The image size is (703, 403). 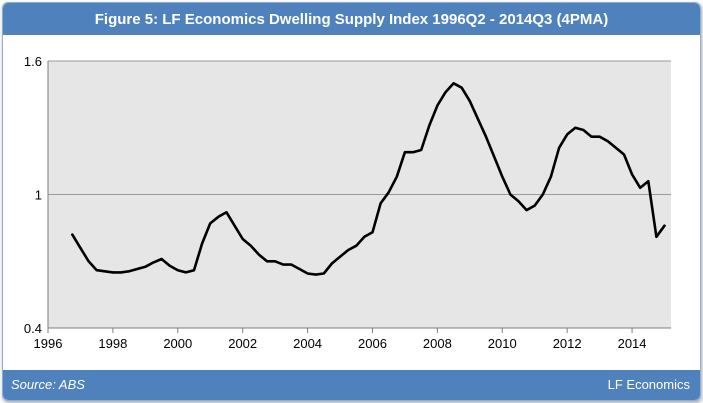 What do you see at coordinates (351, 385) in the screenshot?
I see `chart-footer: Source: ABS LF Economics` at bounding box center [351, 385].